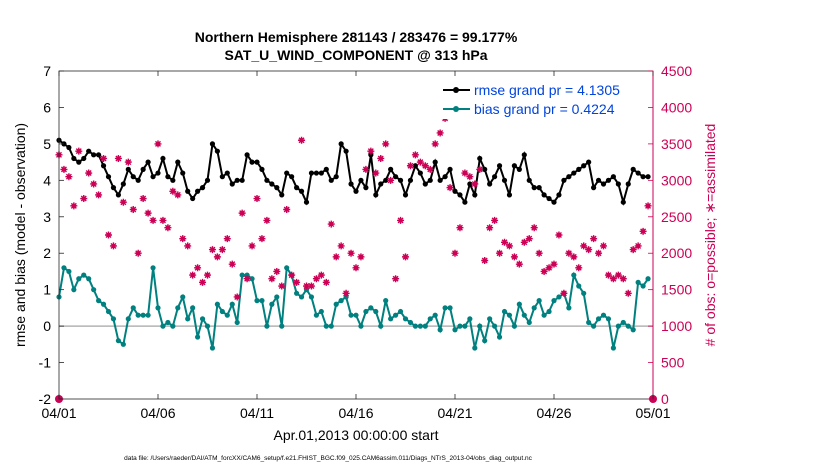  What do you see at coordinates (676, 71) in the screenshot?
I see `y-right-tick-label: 4500` at bounding box center [676, 71].